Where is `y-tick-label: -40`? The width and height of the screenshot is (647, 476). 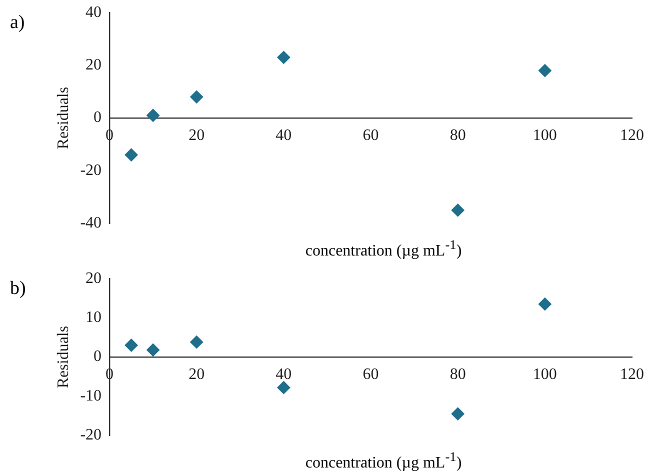
y-tick-label: -40 is located at coordinates (91, 223).